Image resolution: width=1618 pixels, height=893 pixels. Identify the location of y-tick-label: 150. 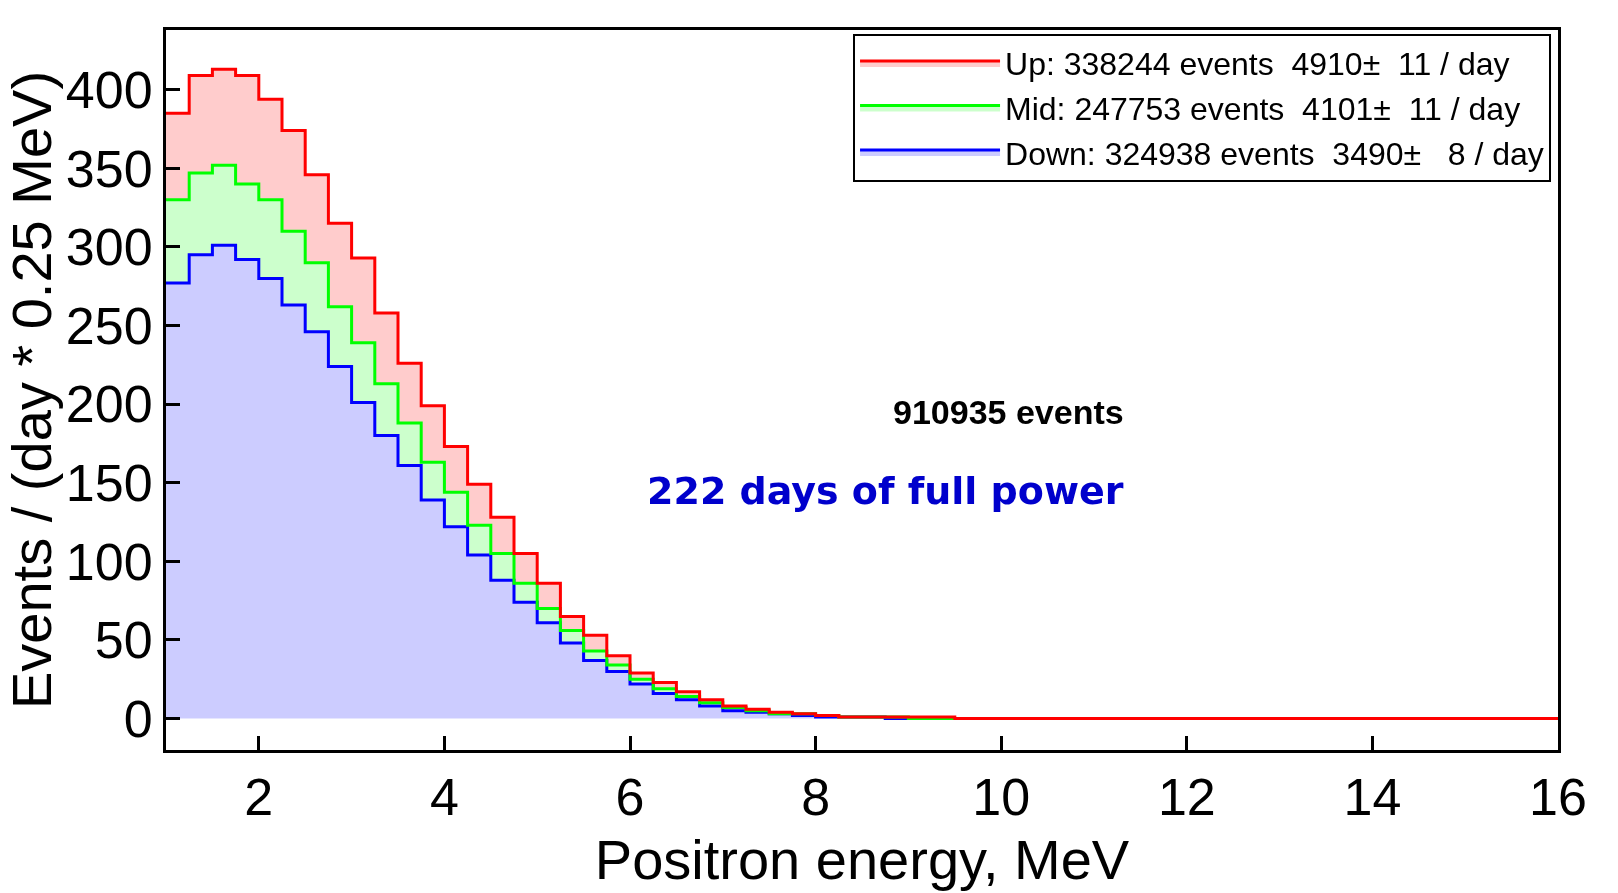
(109, 482).